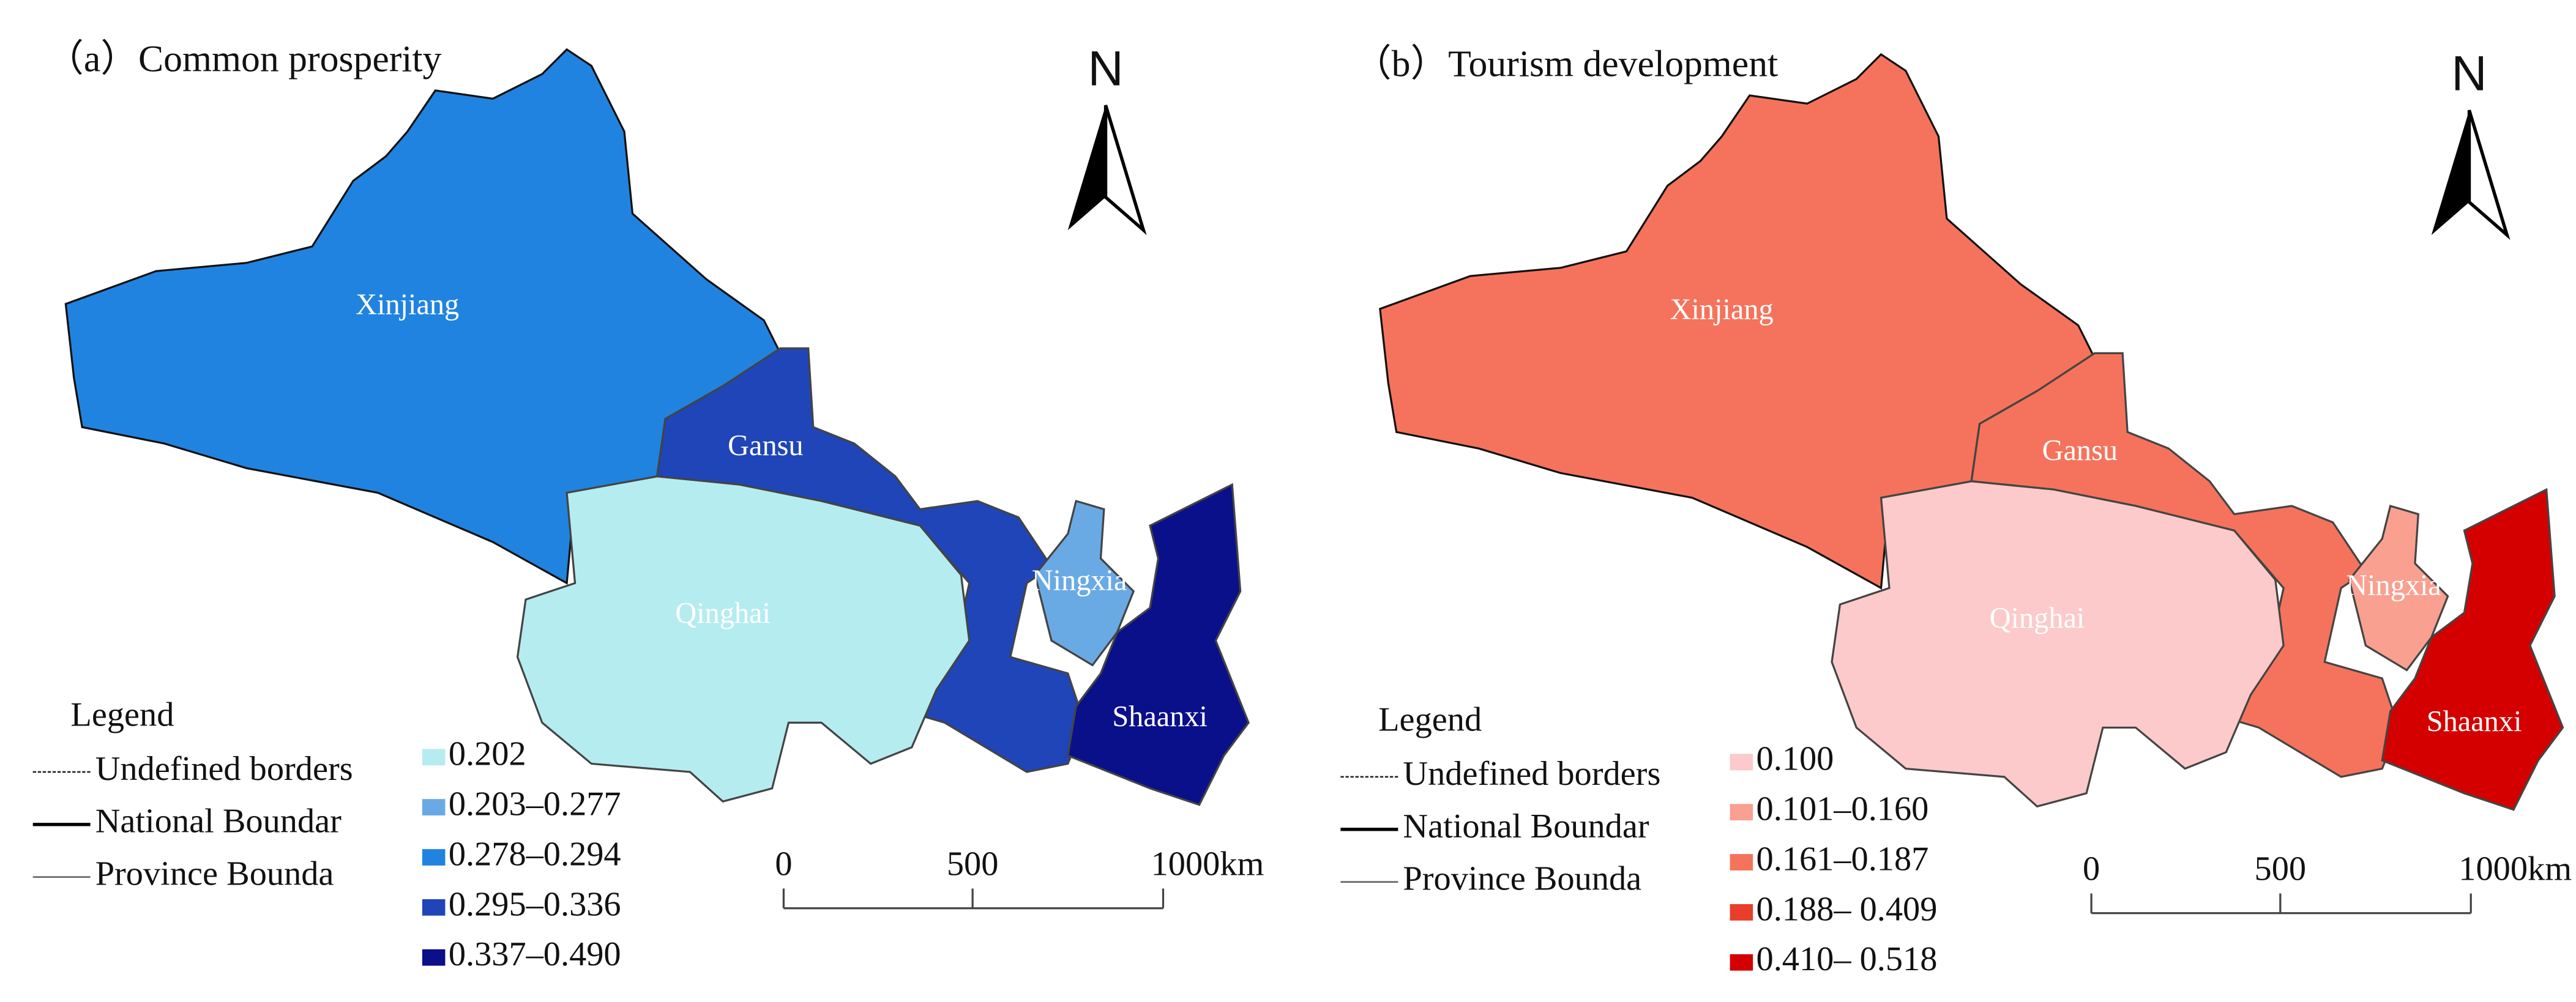 This screenshot has width=2576, height=1002. What do you see at coordinates (487, 754) in the screenshot?
I see `legend-label: 0.202` at bounding box center [487, 754].